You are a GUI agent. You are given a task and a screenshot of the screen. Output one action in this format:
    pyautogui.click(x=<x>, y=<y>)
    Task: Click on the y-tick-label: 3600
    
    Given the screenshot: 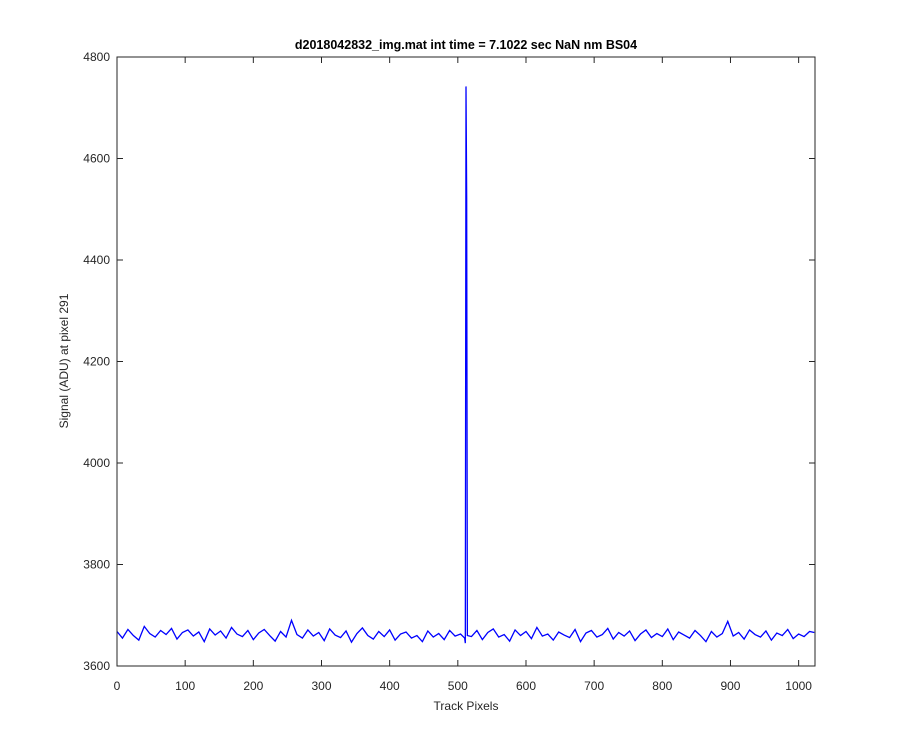 What is the action you would take?
    pyautogui.click(x=96, y=666)
    